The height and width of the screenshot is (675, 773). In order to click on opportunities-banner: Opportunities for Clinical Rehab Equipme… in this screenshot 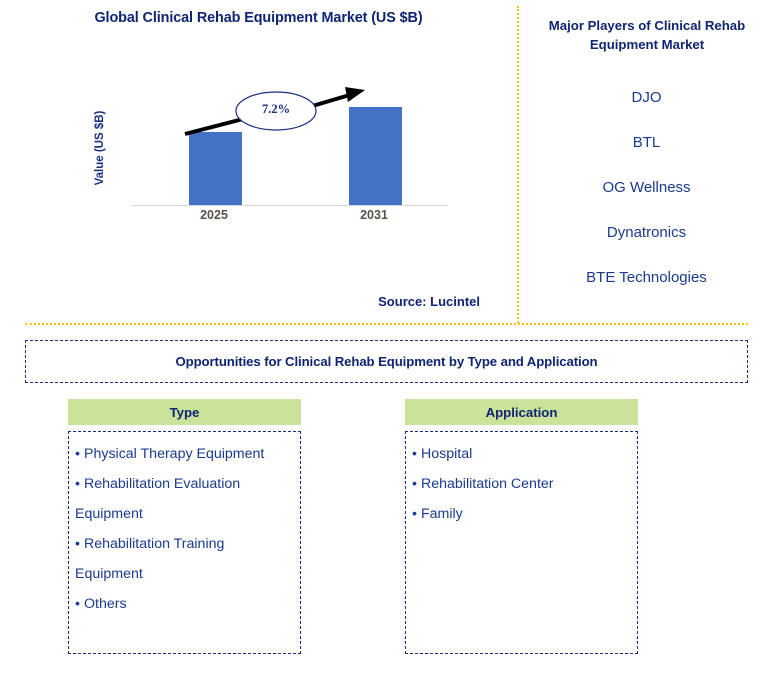, I will do `click(386, 361)`.